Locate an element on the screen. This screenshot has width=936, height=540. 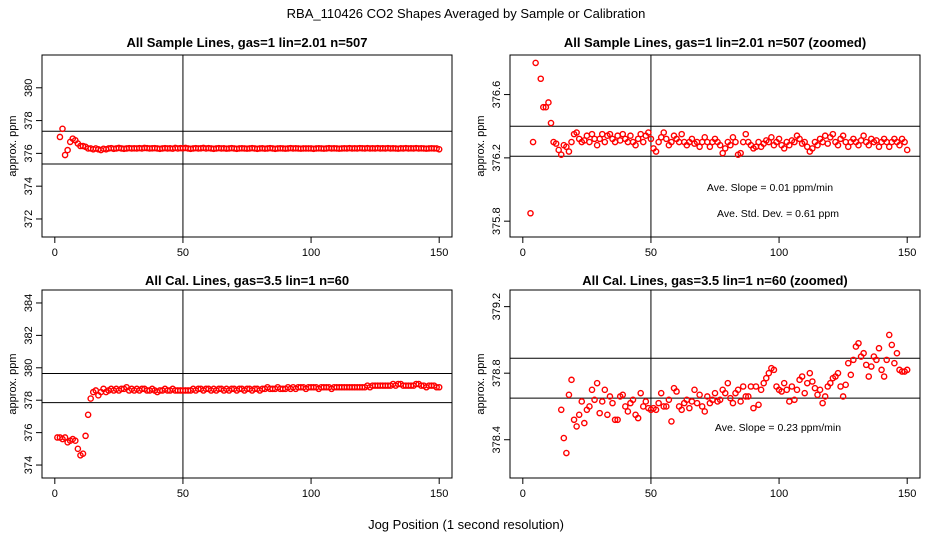
plot-frame is located at coordinates (247, 146).